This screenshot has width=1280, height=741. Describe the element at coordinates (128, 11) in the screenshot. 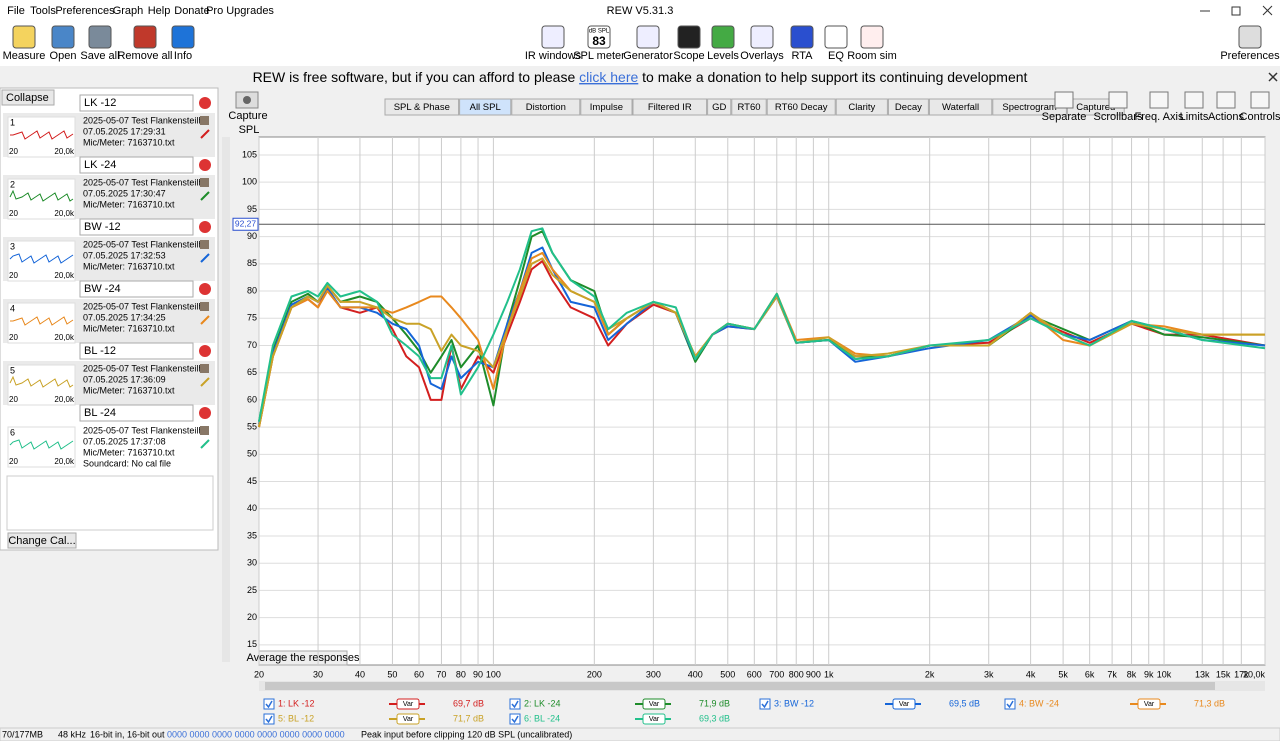

I see `menu-item: Graph` at that location.